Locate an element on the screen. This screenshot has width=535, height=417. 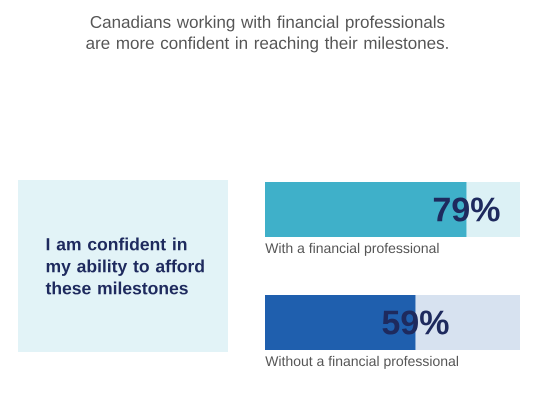
chart-title: Canadians working with financial professionals are more confident in reaching their milestones. is located at coordinates (267, 34).